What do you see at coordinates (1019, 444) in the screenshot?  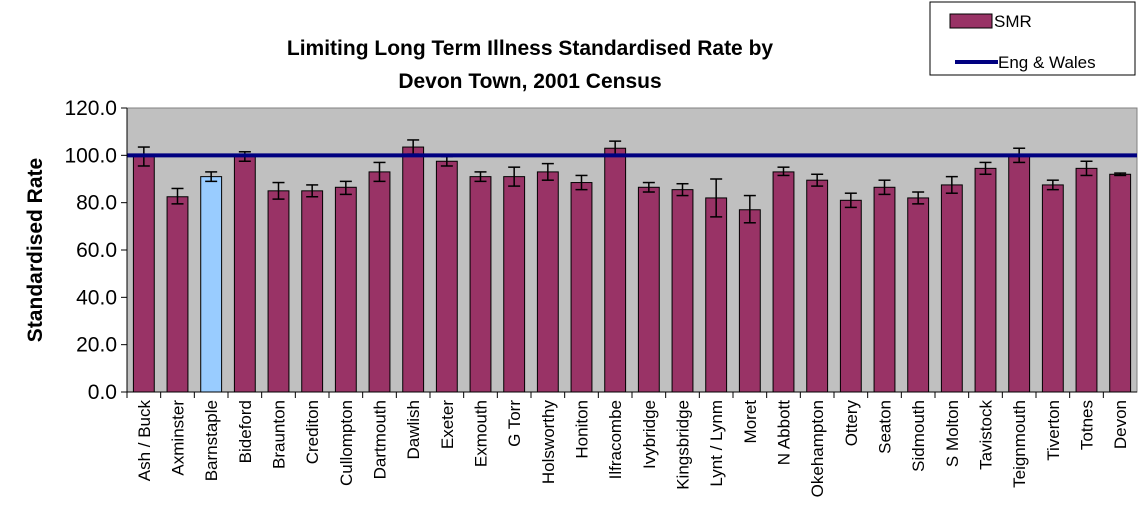 I see `x-tick-label: Teignmouth` at bounding box center [1019, 444].